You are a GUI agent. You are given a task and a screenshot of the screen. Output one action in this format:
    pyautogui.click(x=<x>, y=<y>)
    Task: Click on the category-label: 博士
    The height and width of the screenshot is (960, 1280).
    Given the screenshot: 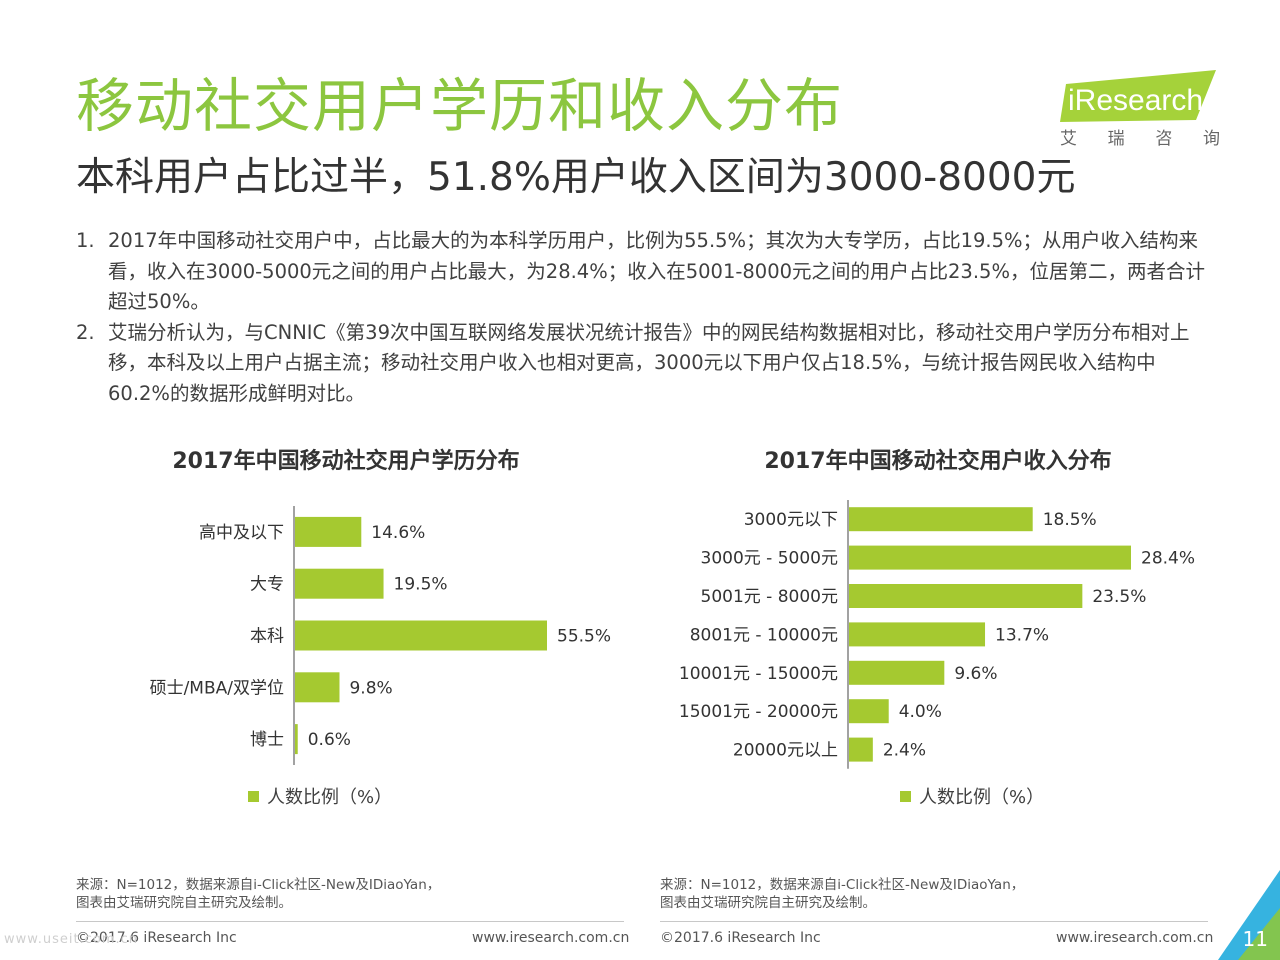 What is the action you would take?
    pyautogui.click(x=267, y=740)
    